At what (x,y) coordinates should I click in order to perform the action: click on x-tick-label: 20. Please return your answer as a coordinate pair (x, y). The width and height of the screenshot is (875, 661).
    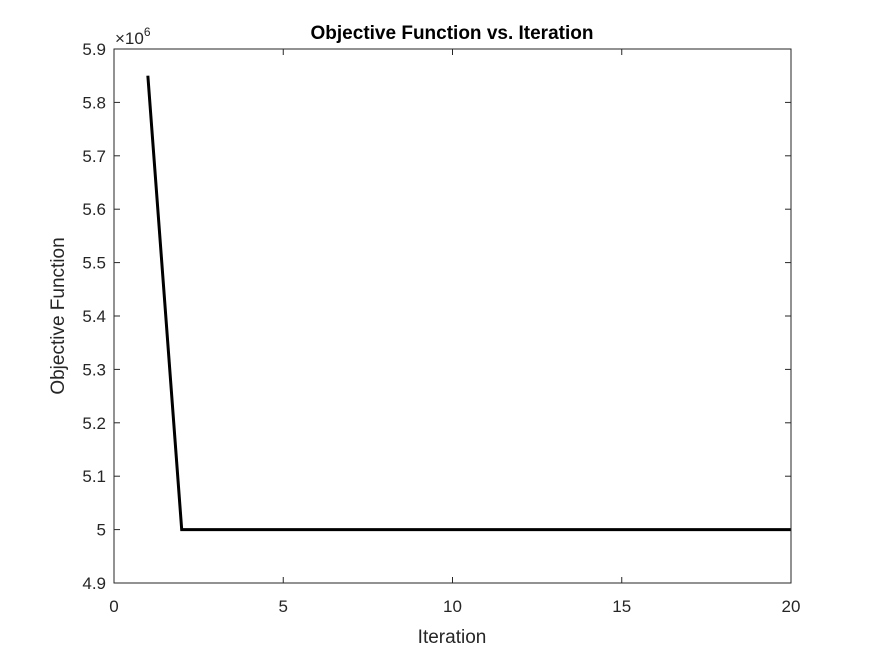
    Looking at the image, I should click on (791, 606).